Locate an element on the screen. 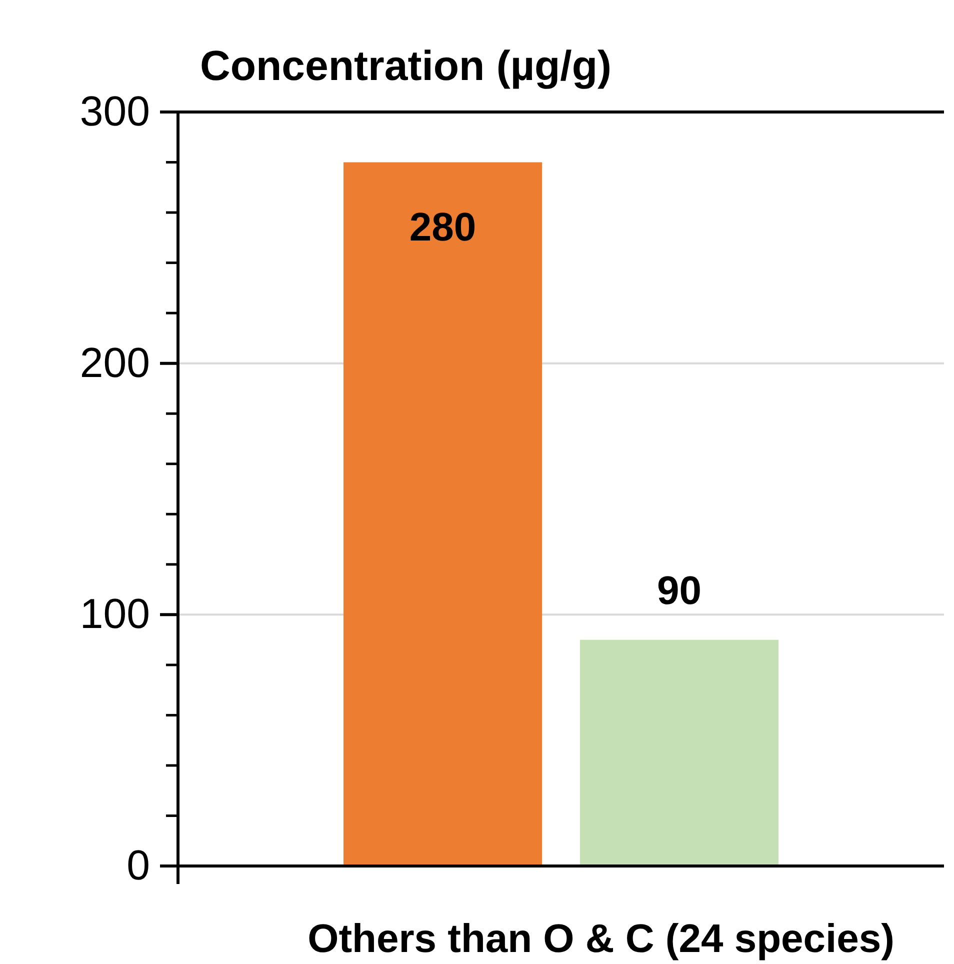 The image size is (954, 964). y-axis-title: Concentration (µg/g) is located at coordinates (406, 65).